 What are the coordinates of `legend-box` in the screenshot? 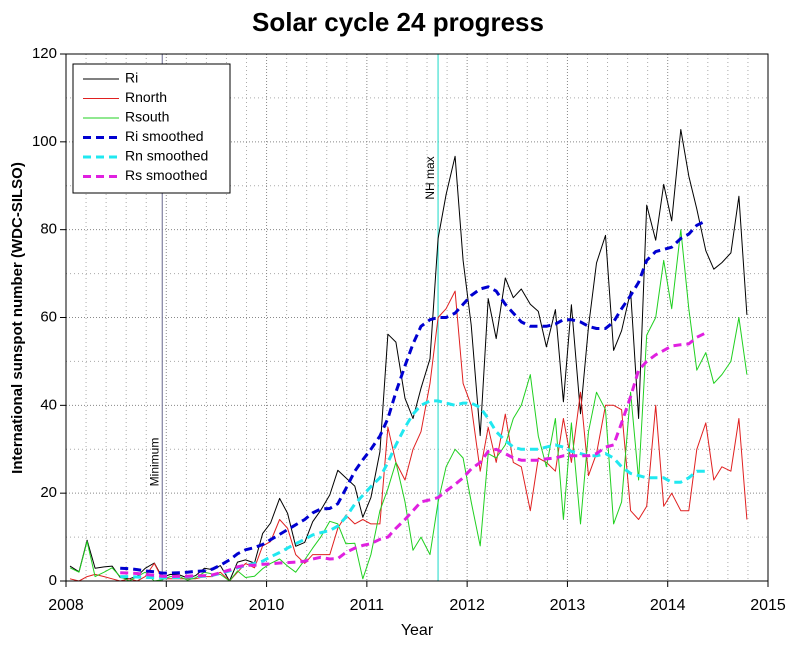 It's located at (151, 128).